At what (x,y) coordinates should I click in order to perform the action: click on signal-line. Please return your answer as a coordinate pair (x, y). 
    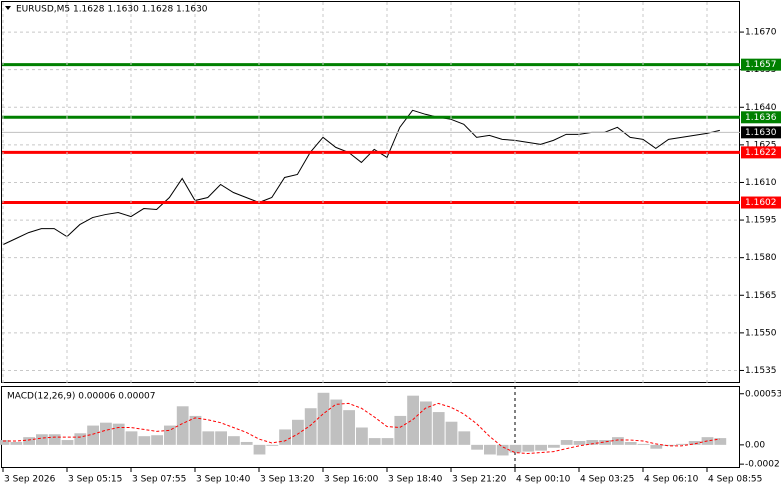
    Looking at the image, I should click on (361, 428).